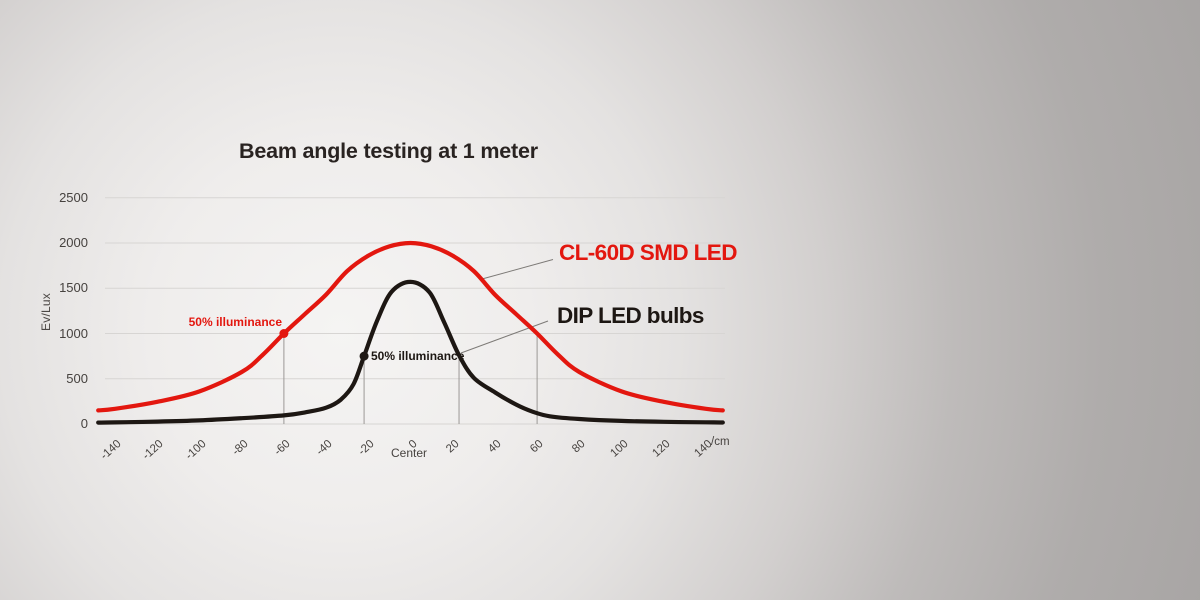 This screenshot has height=600, width=1200. I want to click on x-axis-center-label: Center, so click(409, 453).